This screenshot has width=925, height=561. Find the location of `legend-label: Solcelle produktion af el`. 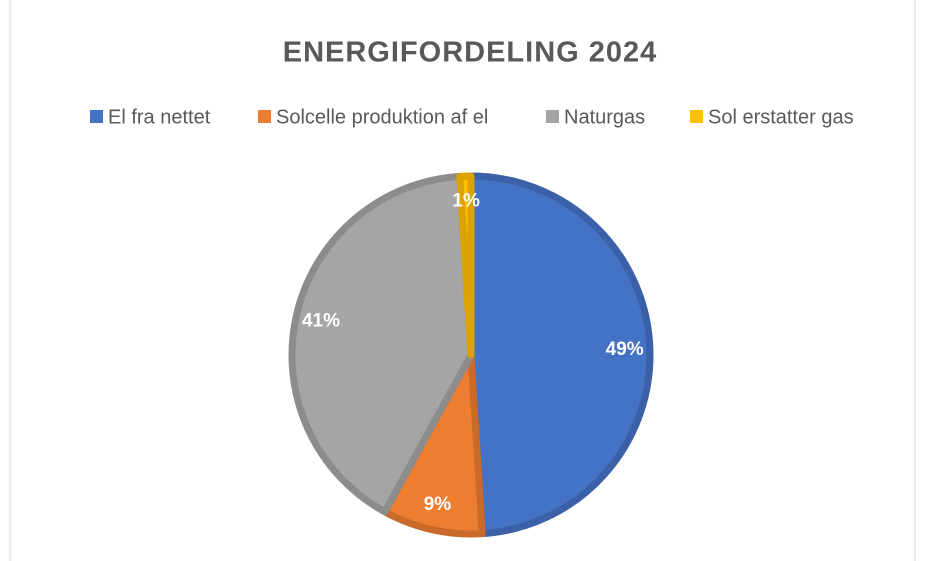

legend-label: Solcelle produktion af el is located at coordinates (382, 117).